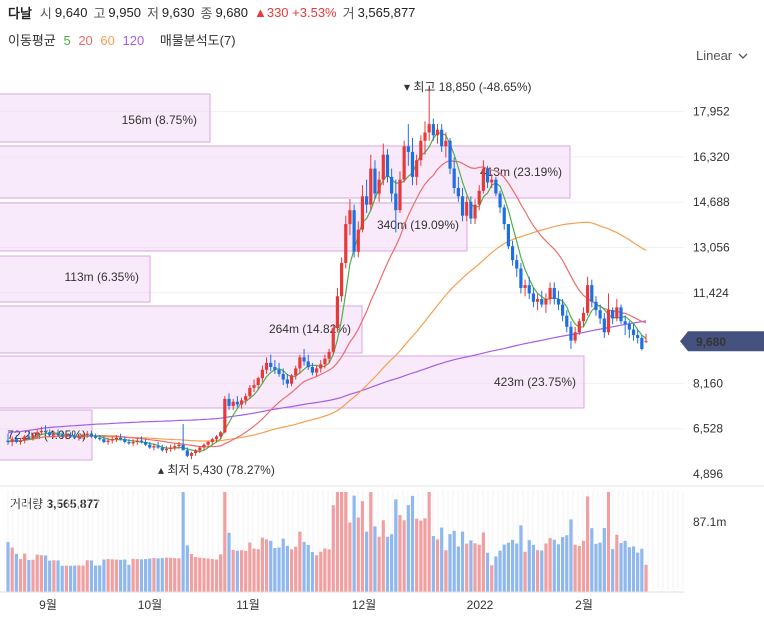 The height and width of the screenshot is (621, 764). Describe the element at coordinates (124, 39) in the screenshot. I see `ma-legend: 이동평균 5 20 60 120 매물분석도(7)` at that location.